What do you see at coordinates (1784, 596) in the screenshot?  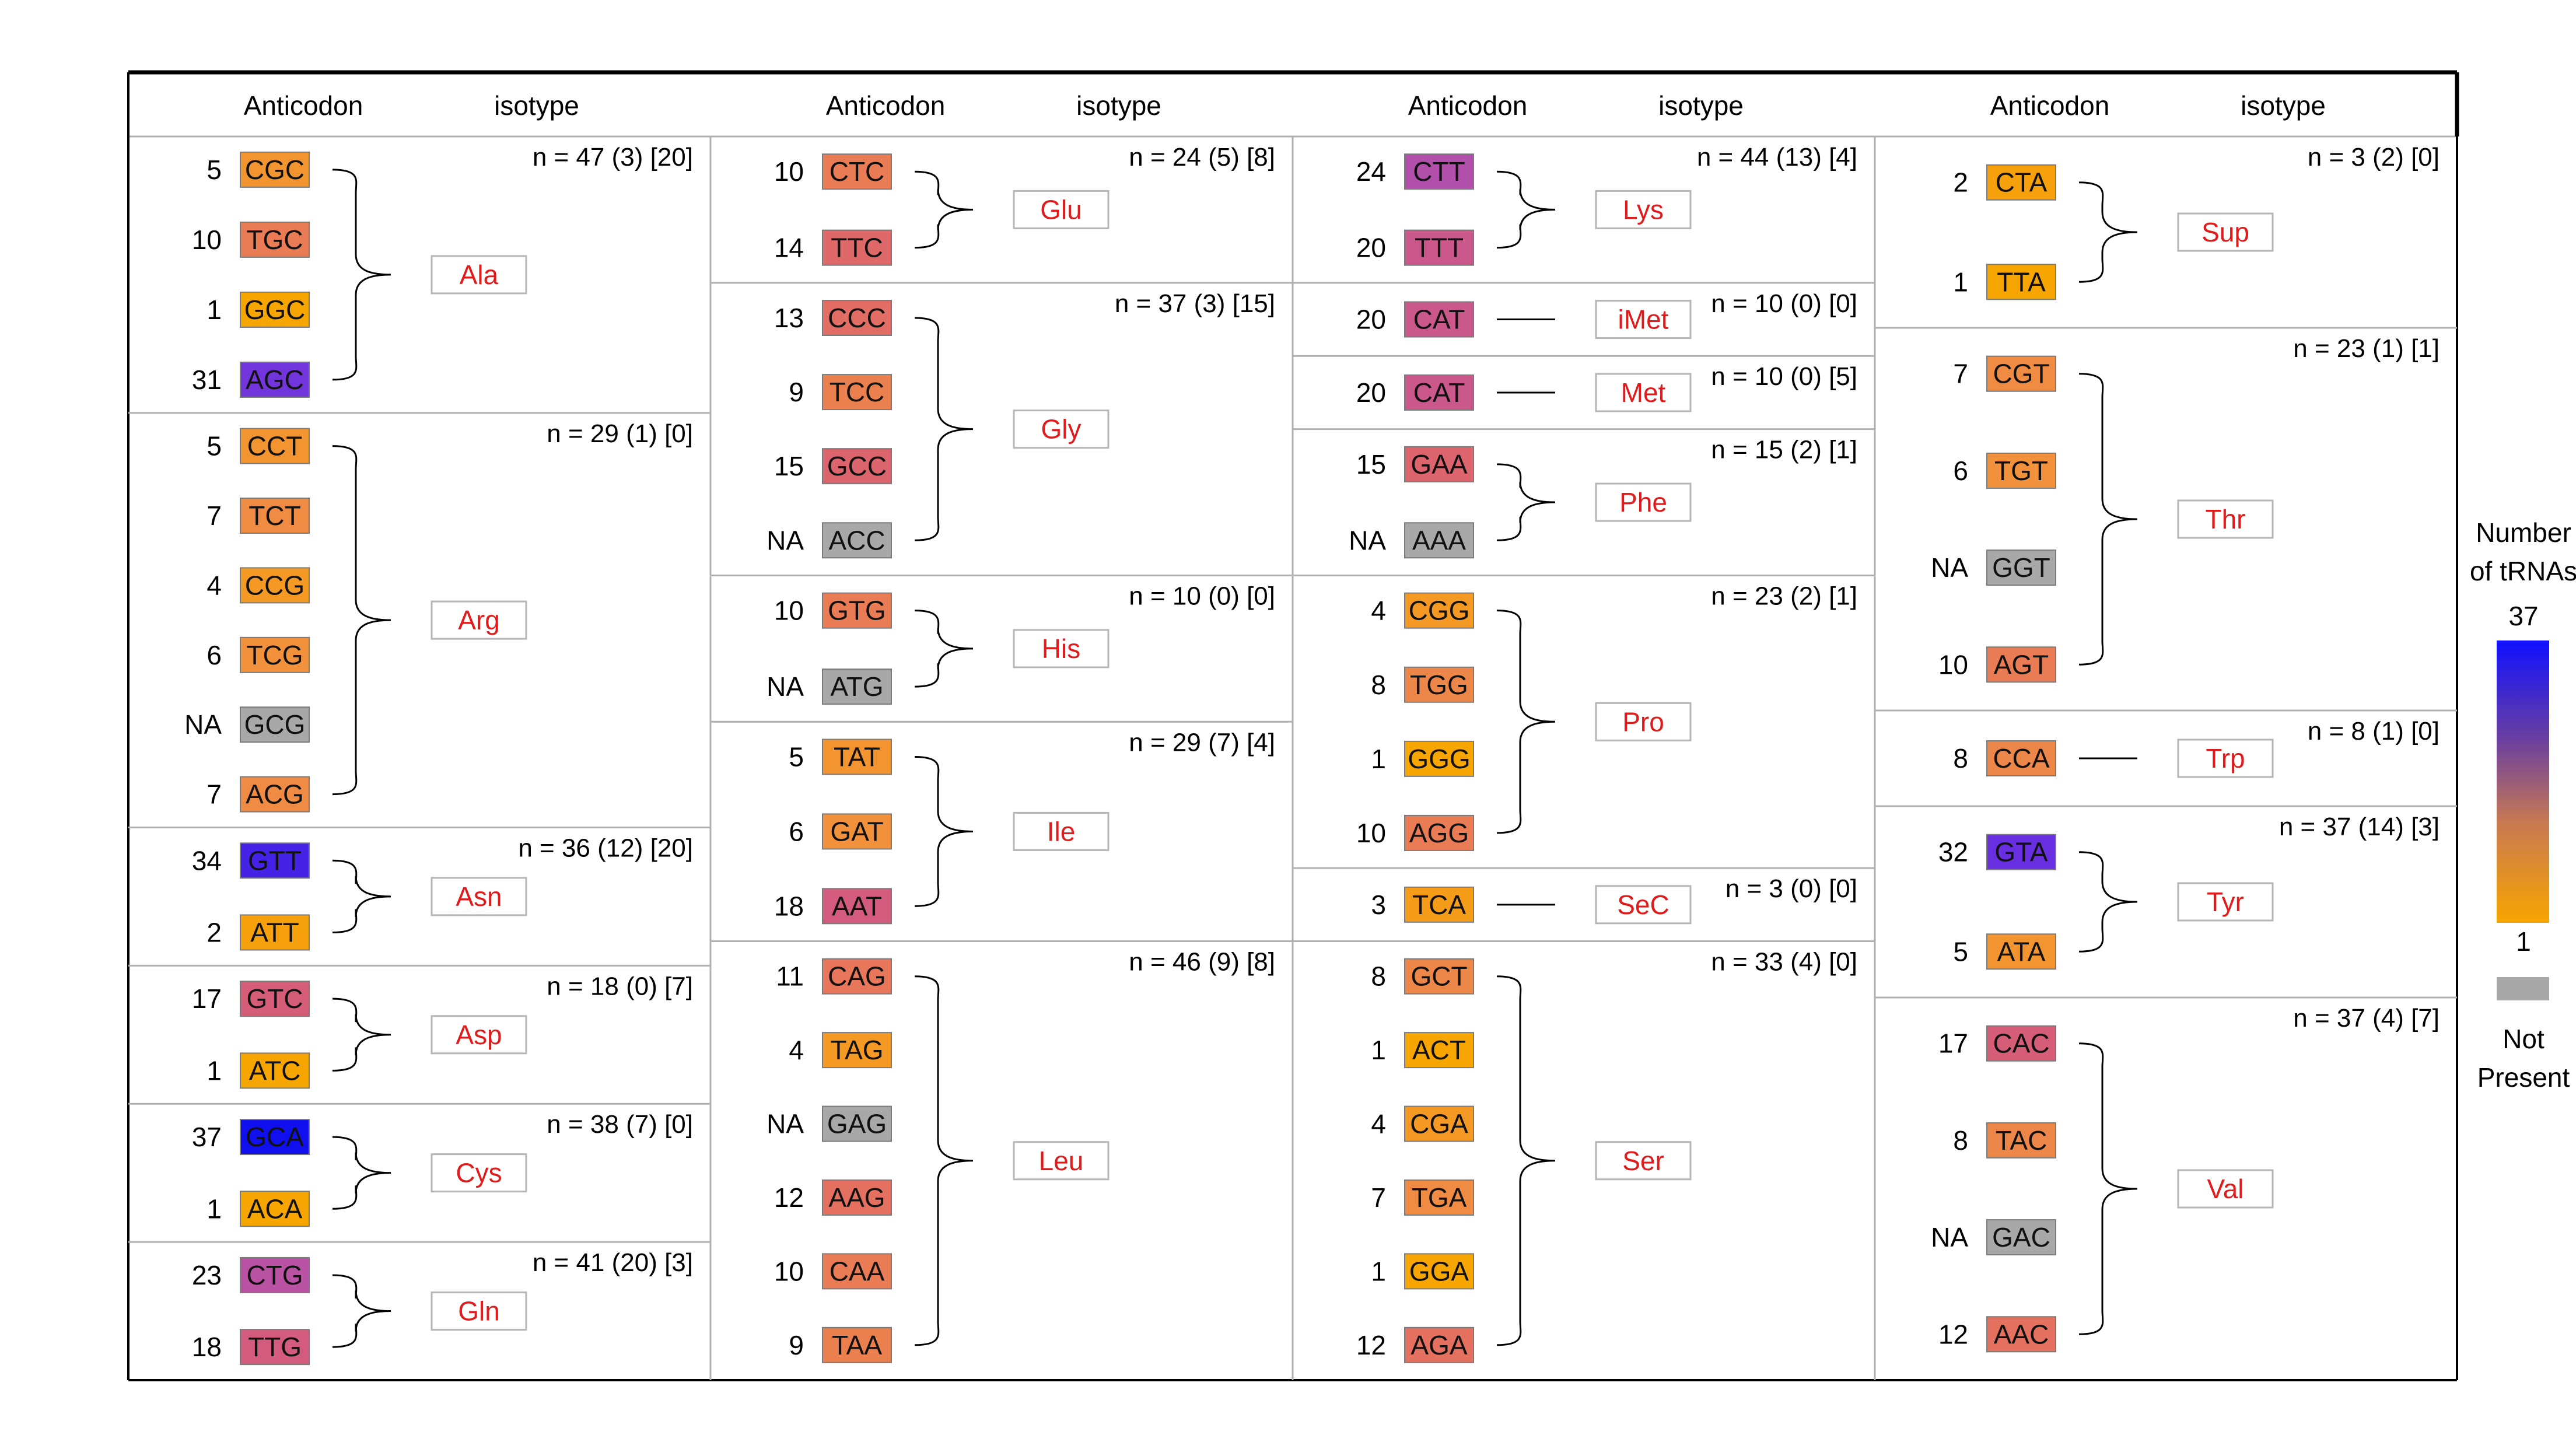 I see `isotype-counts: n = 23 (2) [1]` at bounding box center [1784, 596].